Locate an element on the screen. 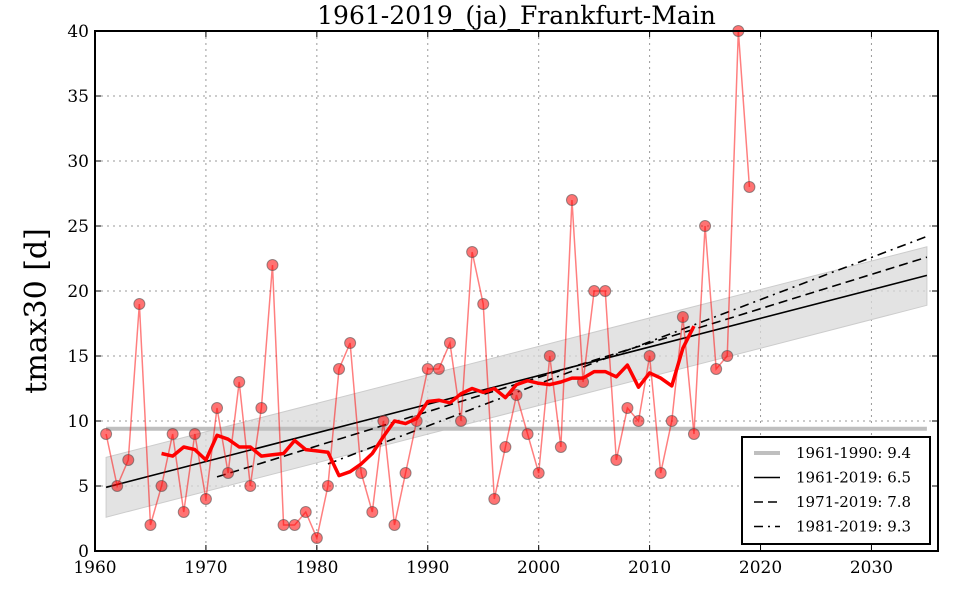  y-tick-label: 40 is located at coordinates (78, 32).